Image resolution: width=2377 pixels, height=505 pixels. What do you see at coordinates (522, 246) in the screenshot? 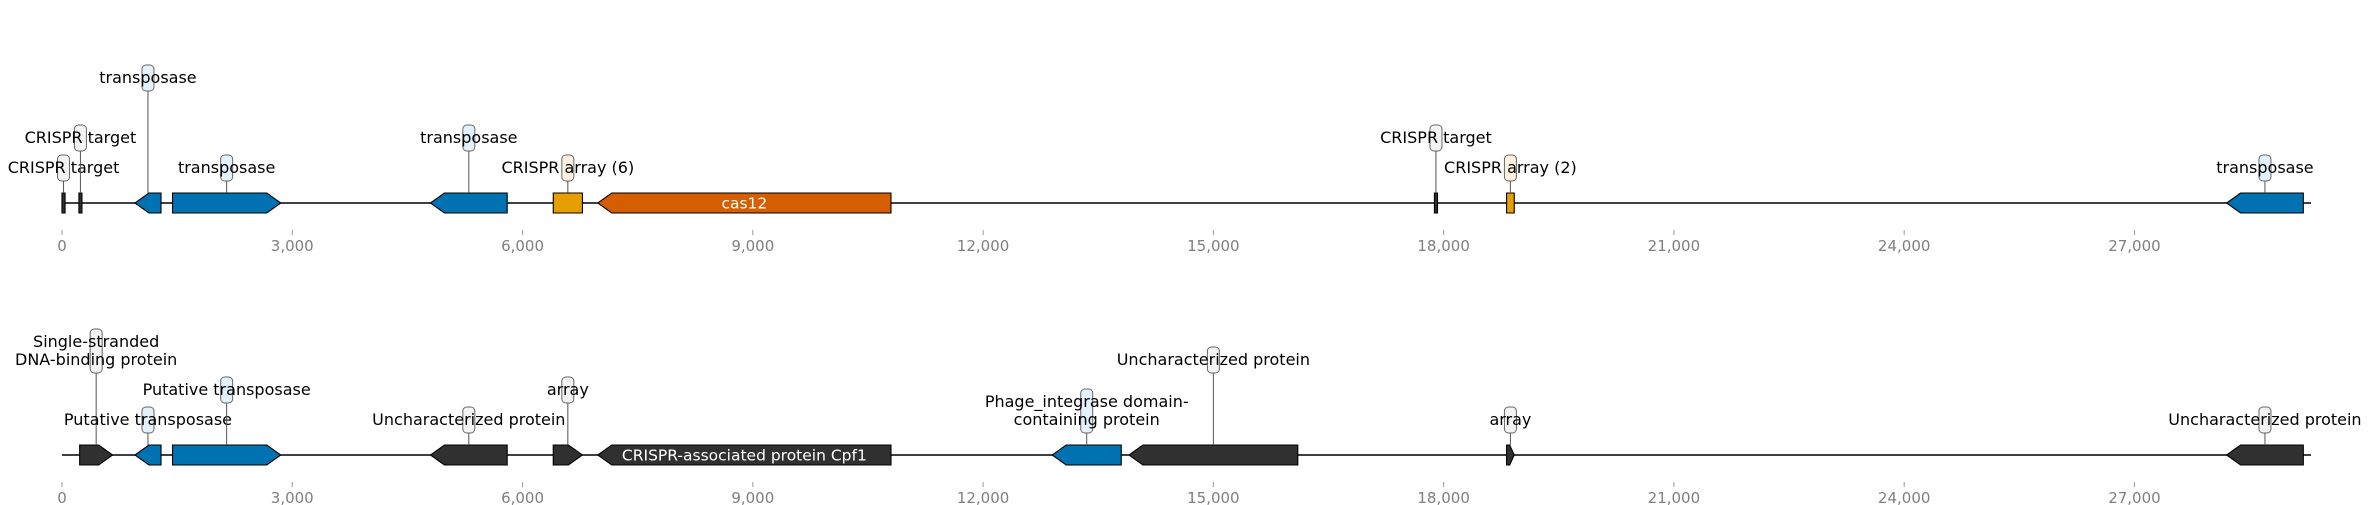
I see `tick-label: 6,000` at bounding box center [522, 246].